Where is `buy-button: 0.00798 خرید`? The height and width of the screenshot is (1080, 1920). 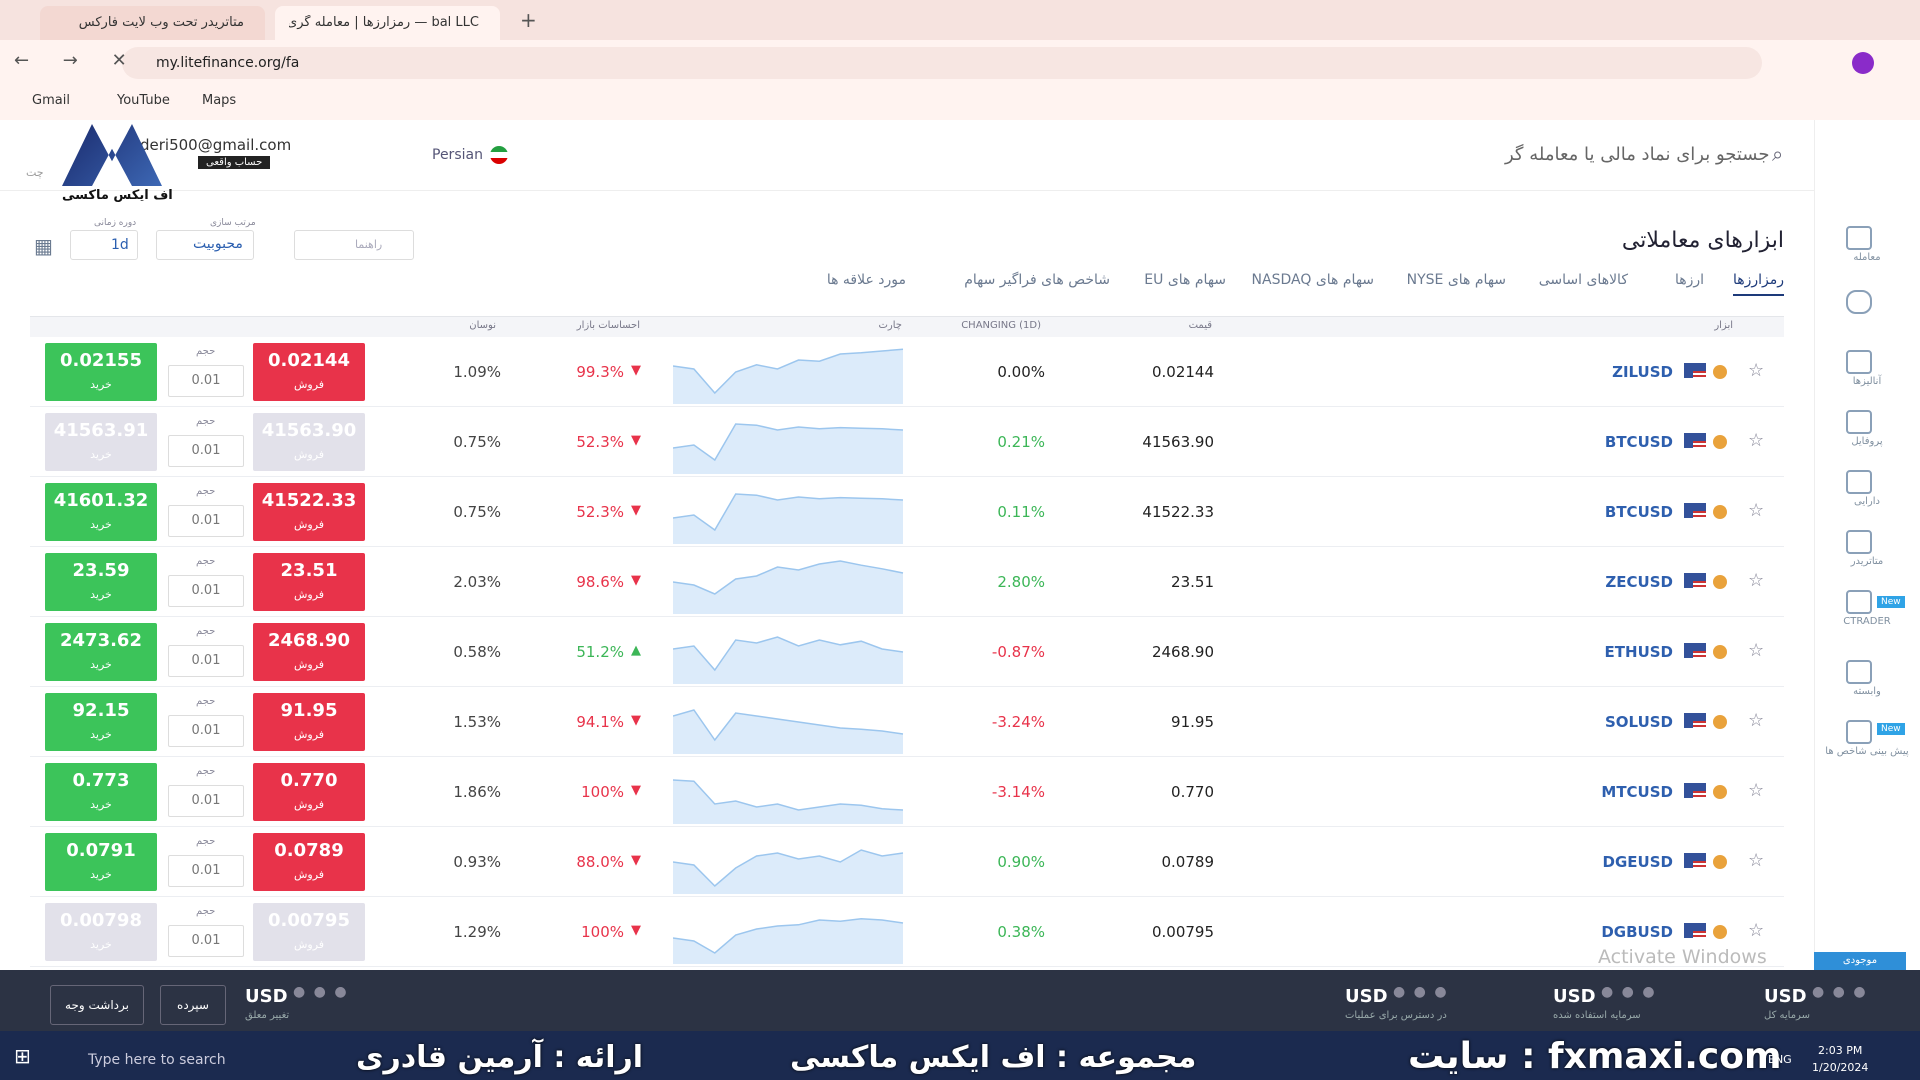
buy-button: 0.00798 خرید is located at coordinates (101, 932).